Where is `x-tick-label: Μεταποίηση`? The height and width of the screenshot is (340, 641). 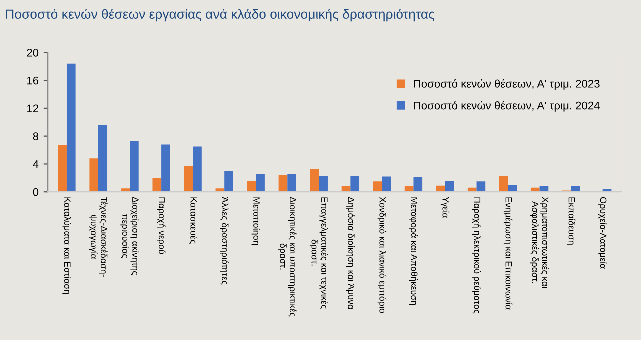 x-tick-label: Μεταποίηση is located at coordinates (256, 222).